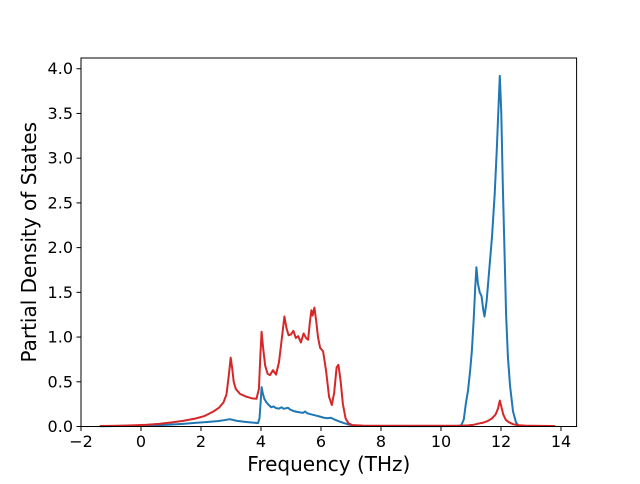 This screenshot has height=484, width=640. What do you see at coordinates (60, 247) in the screenshot?
I see `y-tick-label: 2.0` at bounding box center [60, 247].